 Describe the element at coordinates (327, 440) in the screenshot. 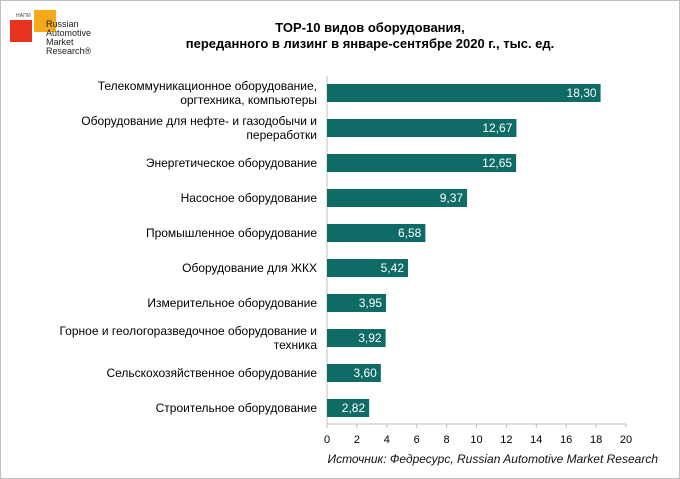

I see `x-tick-label: 0` at that location.